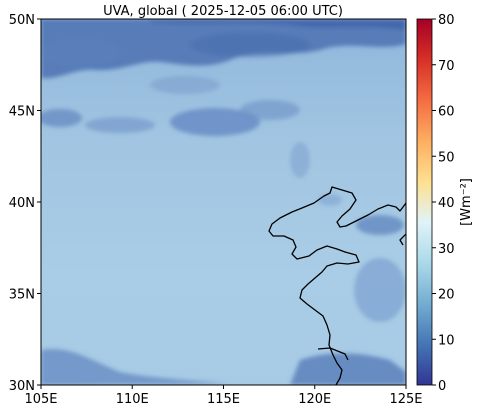 Image resolution: width=480 pixels, height=412 pixels. What do you see at coordinates (314, 399) in the screenshot?
I see `lon-tick-label: 120E` at bounding box center [314, 399].